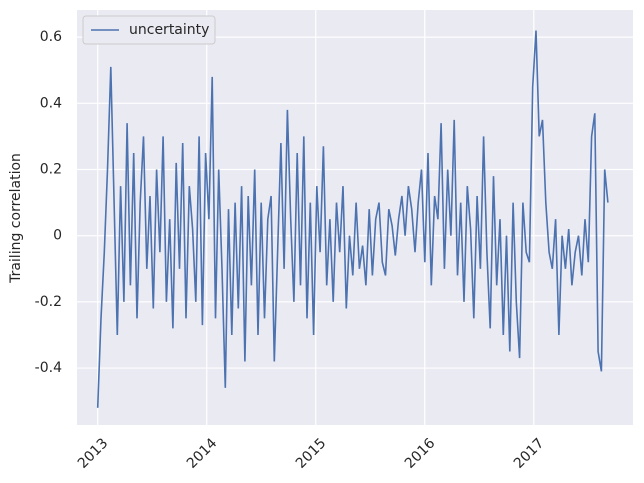  I want to click on x-tick-label: 2016, so click(420, 453).